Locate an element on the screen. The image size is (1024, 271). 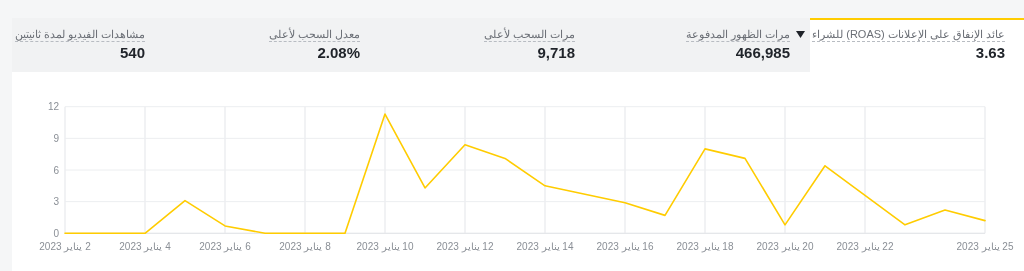
text: مرات السحب لأعلى is located at coordinates (529, 35).